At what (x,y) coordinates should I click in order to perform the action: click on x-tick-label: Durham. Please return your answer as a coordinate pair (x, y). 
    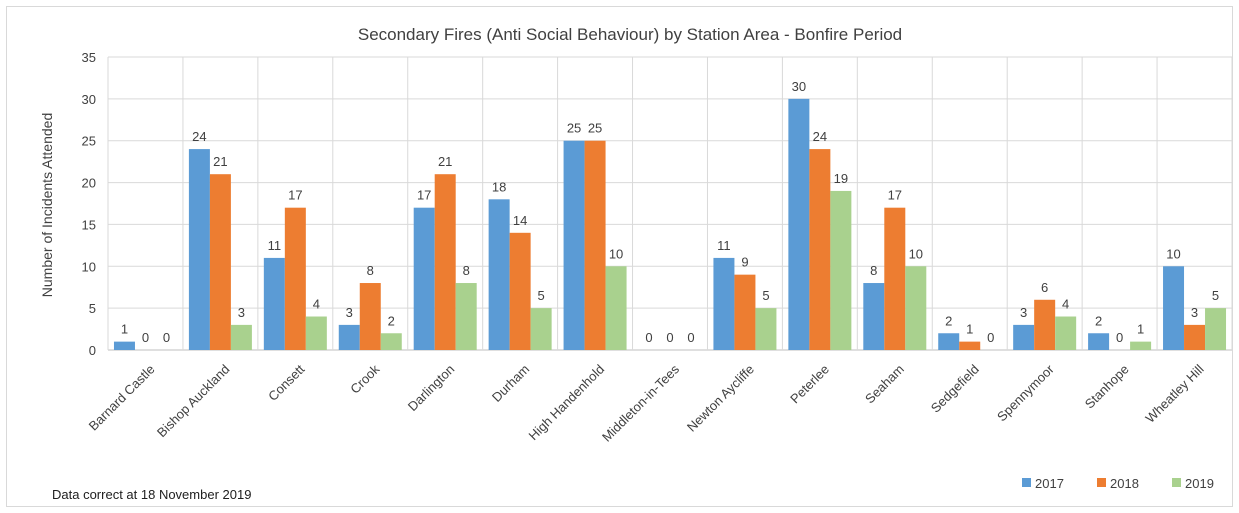
    Looking at the image, I should click on (510, 383).